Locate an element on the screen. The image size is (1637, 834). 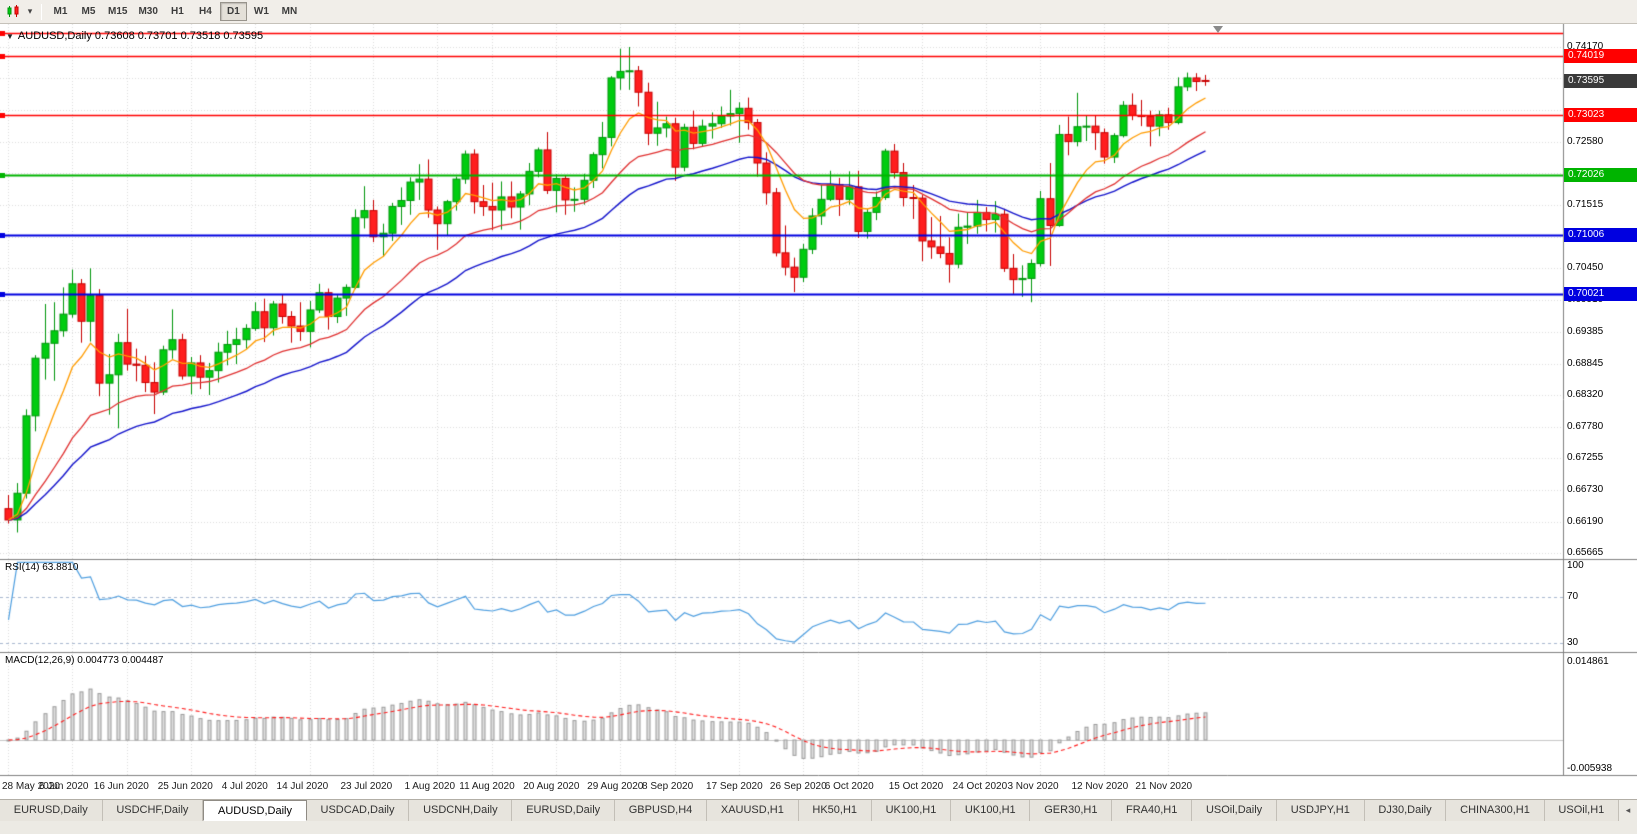
tab-gbpusd-h4: GBPUSD,H4 is located at coordinates (661, 810).